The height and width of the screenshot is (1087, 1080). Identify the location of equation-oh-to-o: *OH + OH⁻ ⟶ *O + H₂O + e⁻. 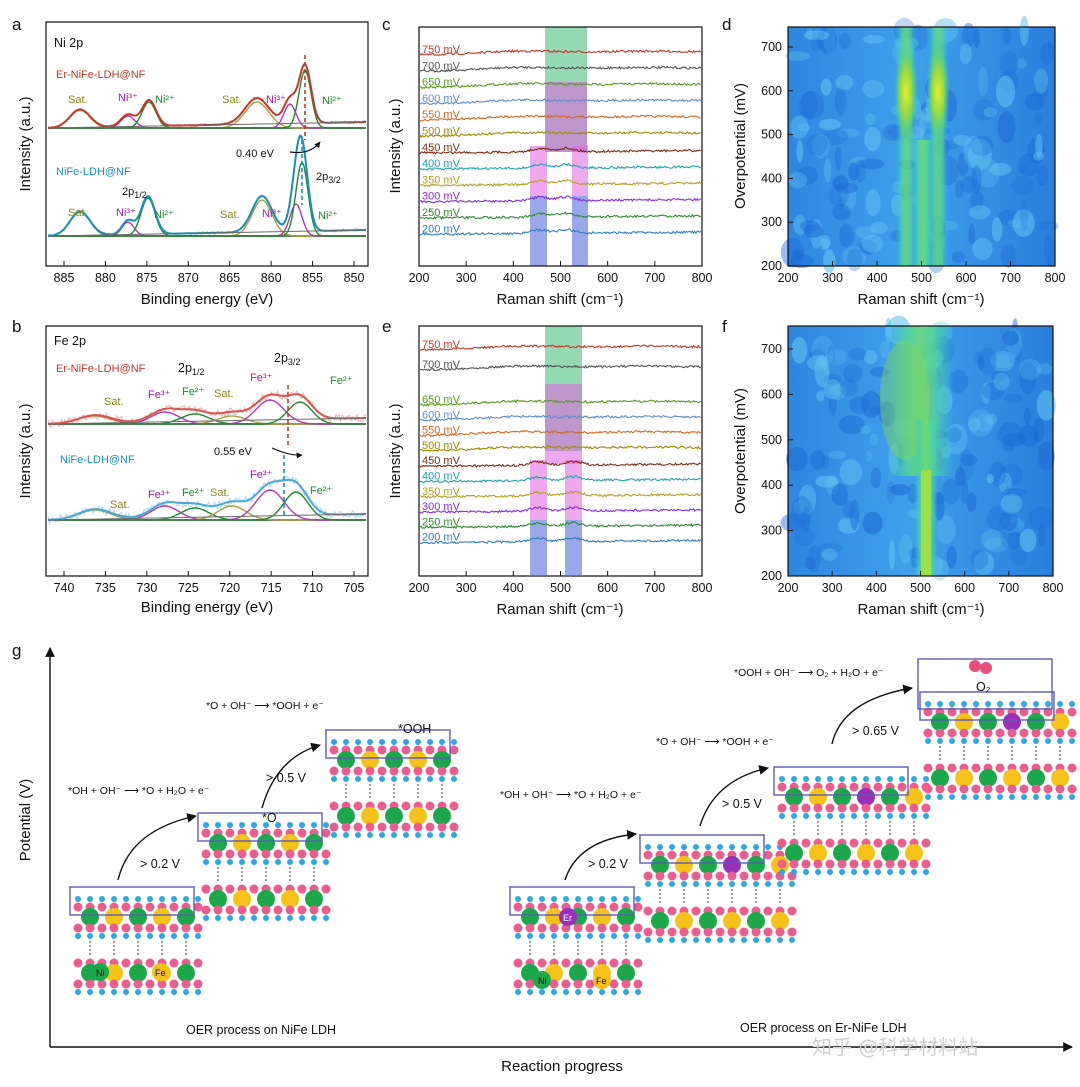
(139, 791).